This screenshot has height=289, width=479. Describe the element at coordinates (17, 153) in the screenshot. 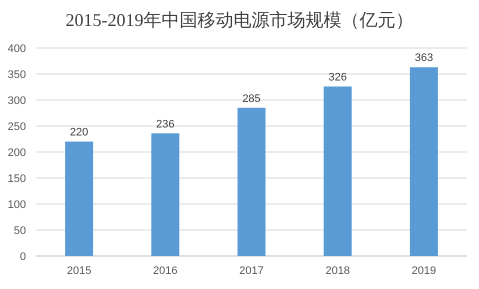

I see `y-tick-label: 200` at that location.